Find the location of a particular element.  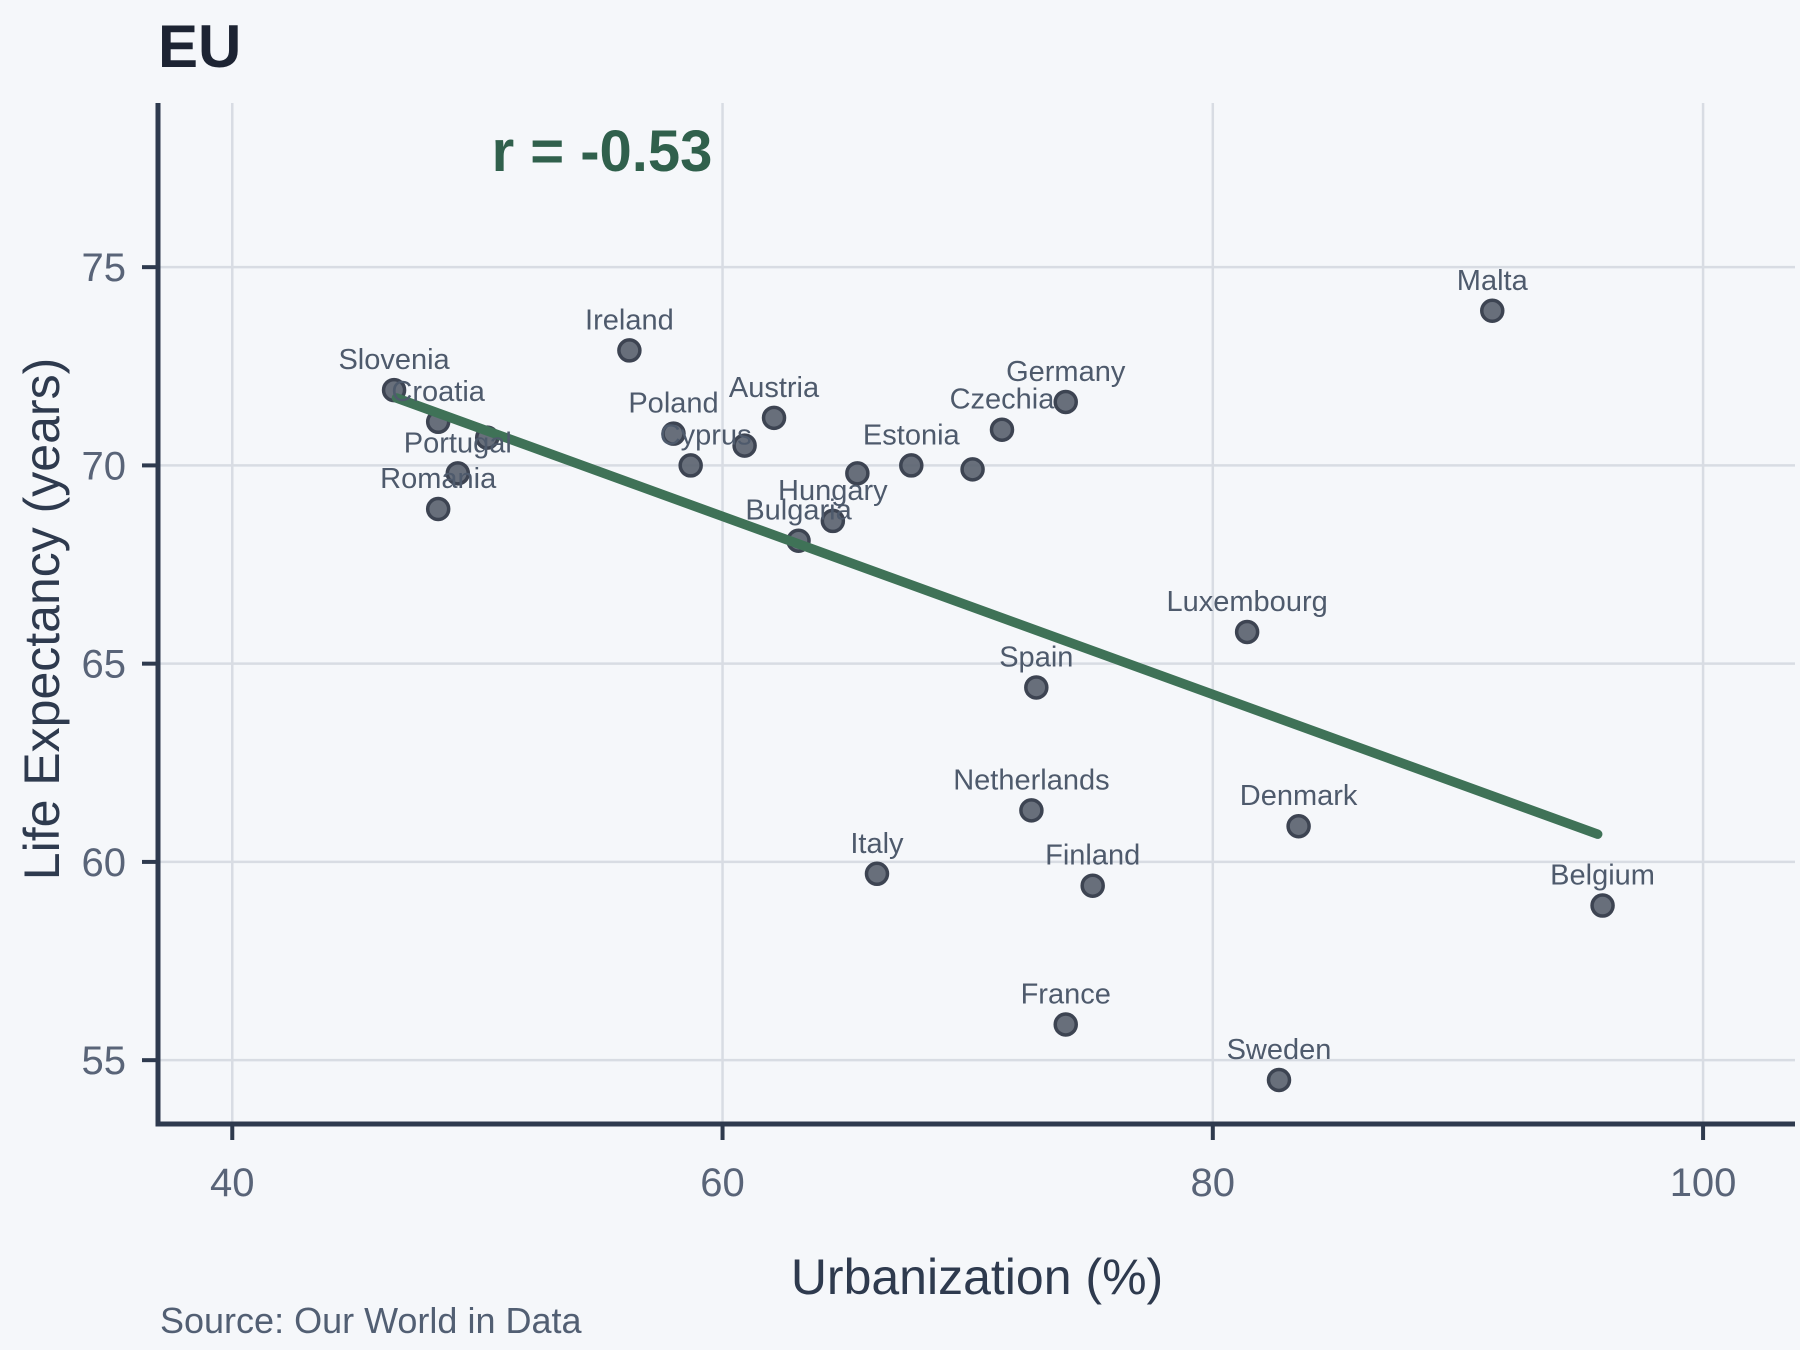

country-label: Spain is located at coordinates (1036, 657).